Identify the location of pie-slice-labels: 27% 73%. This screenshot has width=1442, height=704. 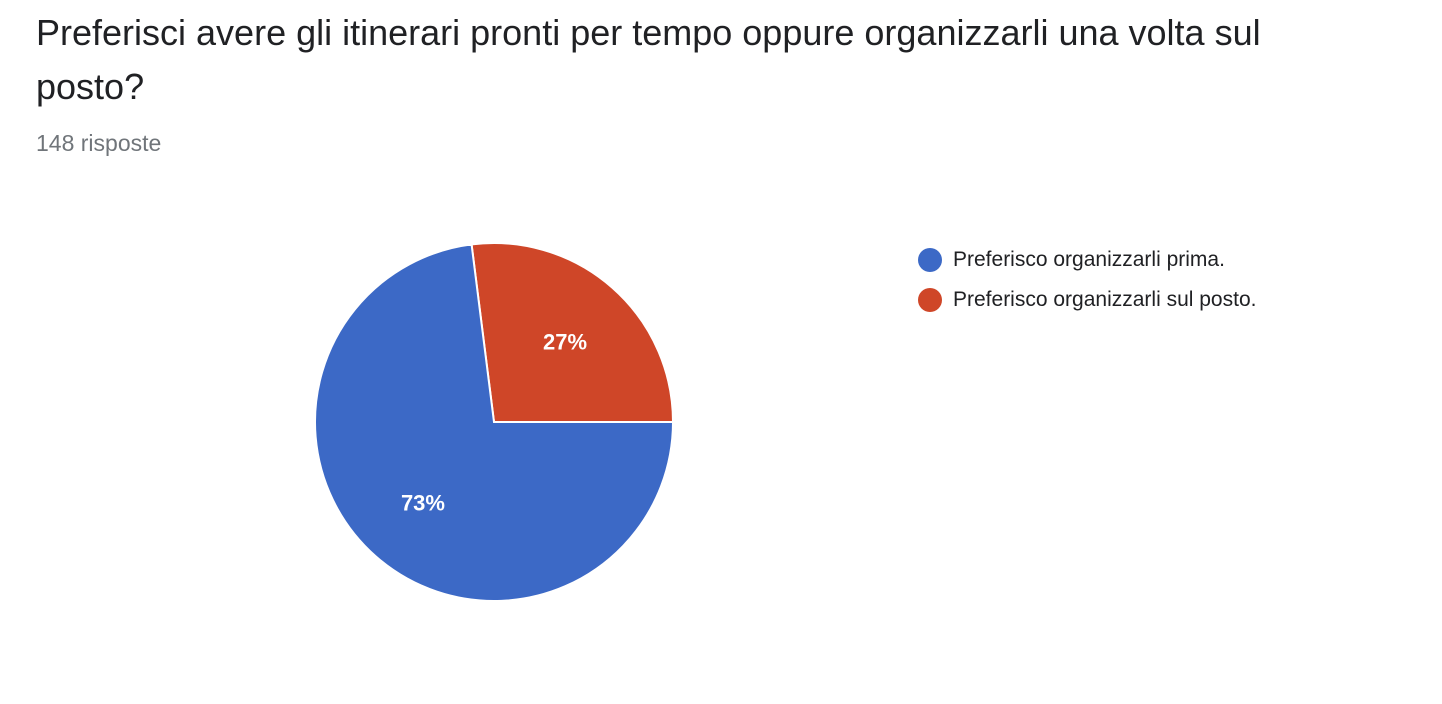
(494, 422).